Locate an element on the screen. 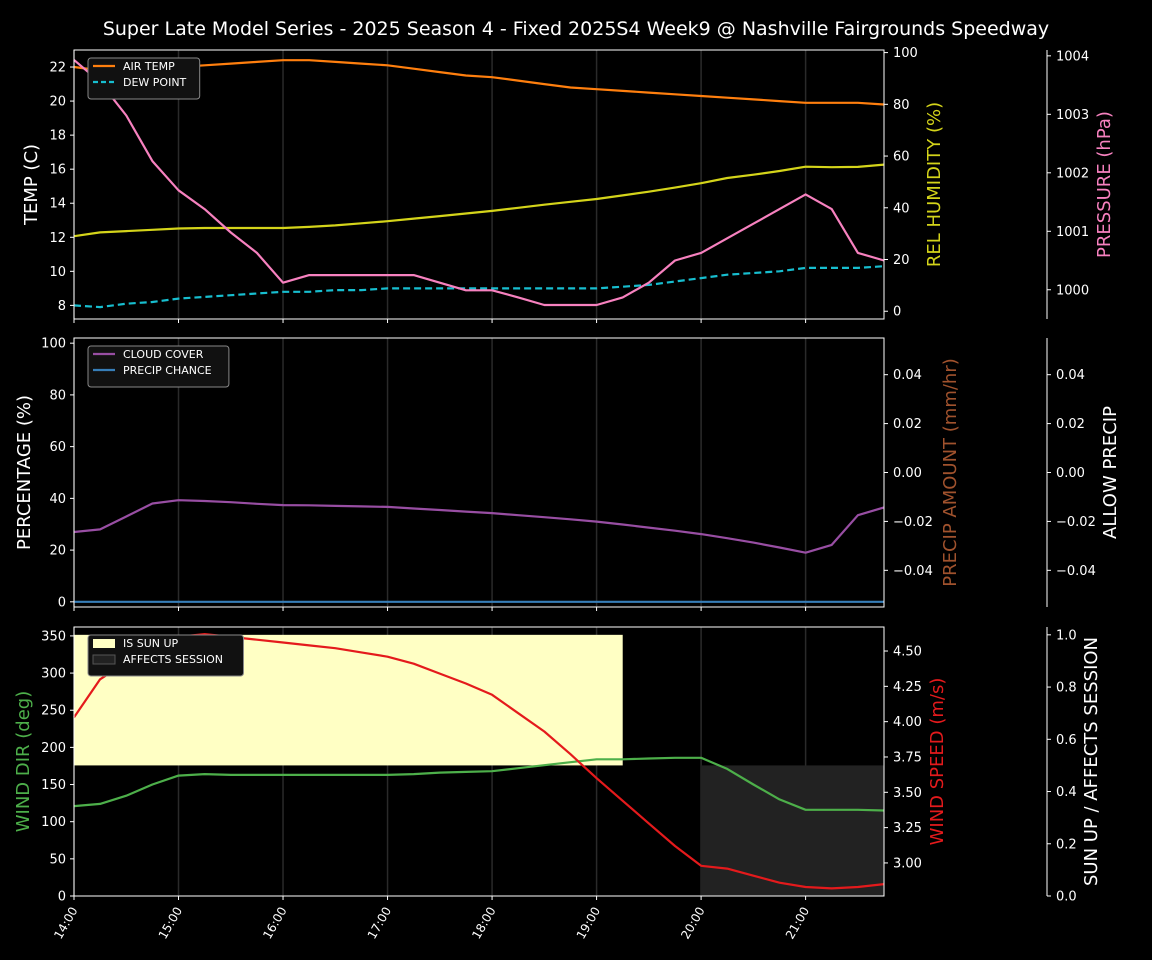 This screenshot has height=960, width=1152. temp-axis-tick-label: 22 is located at coordinates (57, 68).